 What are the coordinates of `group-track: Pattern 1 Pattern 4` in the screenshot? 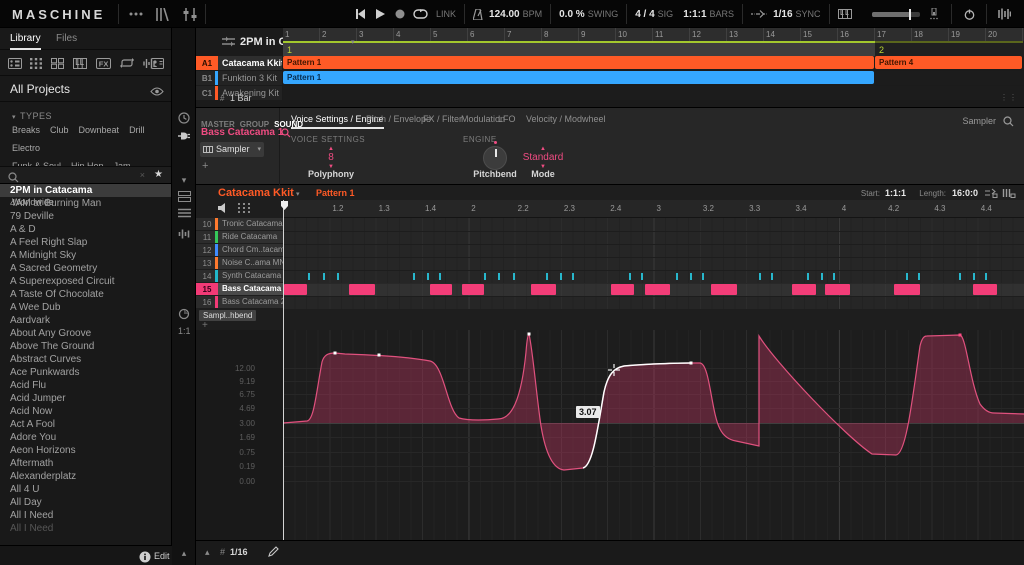 It's located at (653, 63).